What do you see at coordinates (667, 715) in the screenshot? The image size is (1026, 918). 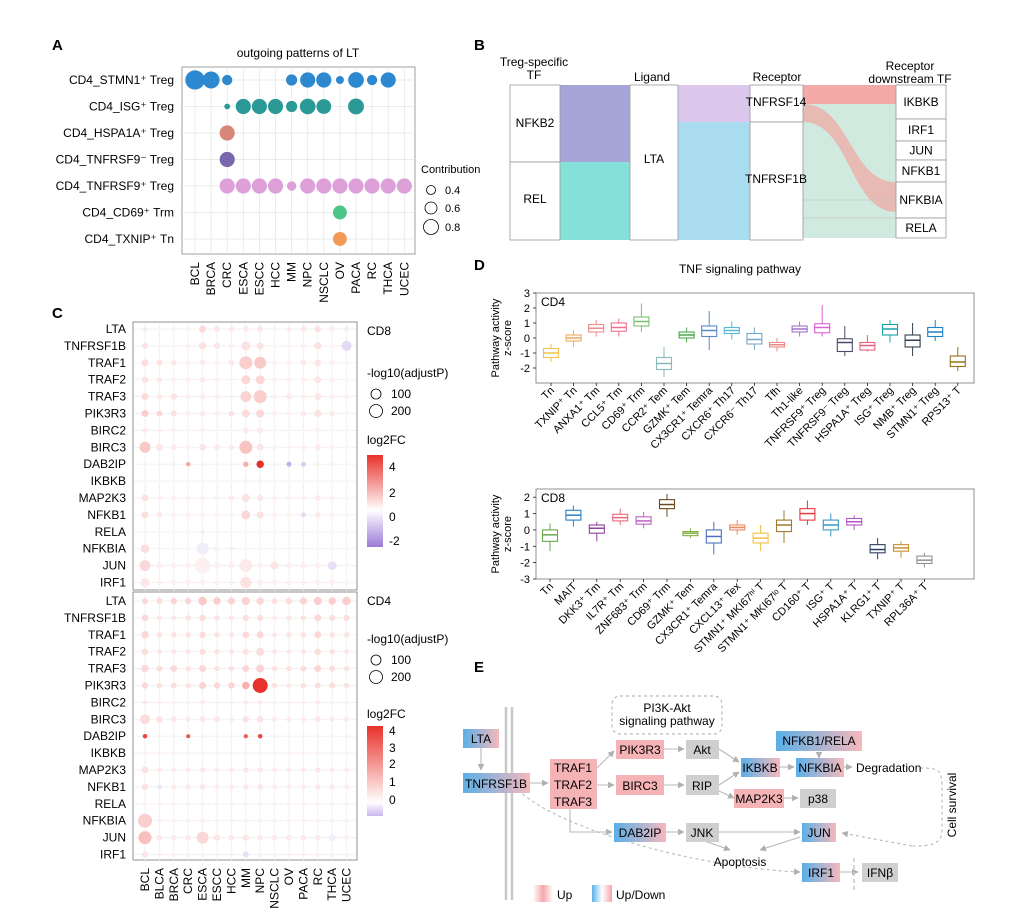 I see `pi3k-group` at bounding box center [667, 715].